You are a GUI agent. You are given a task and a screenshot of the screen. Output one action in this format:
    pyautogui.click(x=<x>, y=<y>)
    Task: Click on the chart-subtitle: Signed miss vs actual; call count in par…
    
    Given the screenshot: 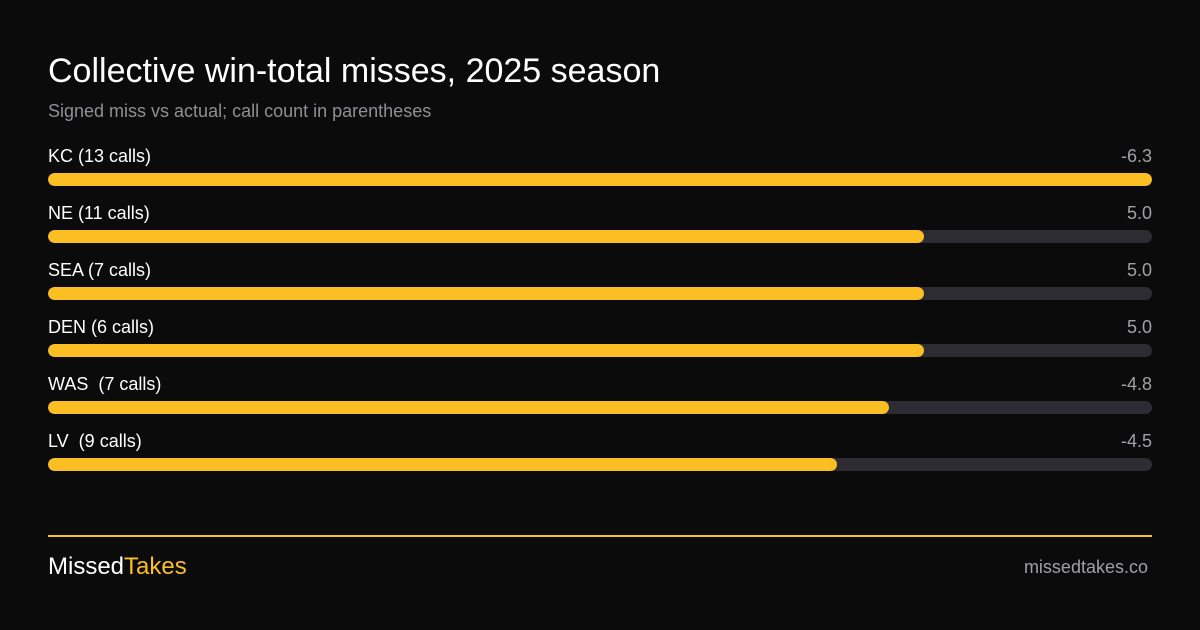 What is the action you would take?
    pyautogui.click(x=240, y=111)
    